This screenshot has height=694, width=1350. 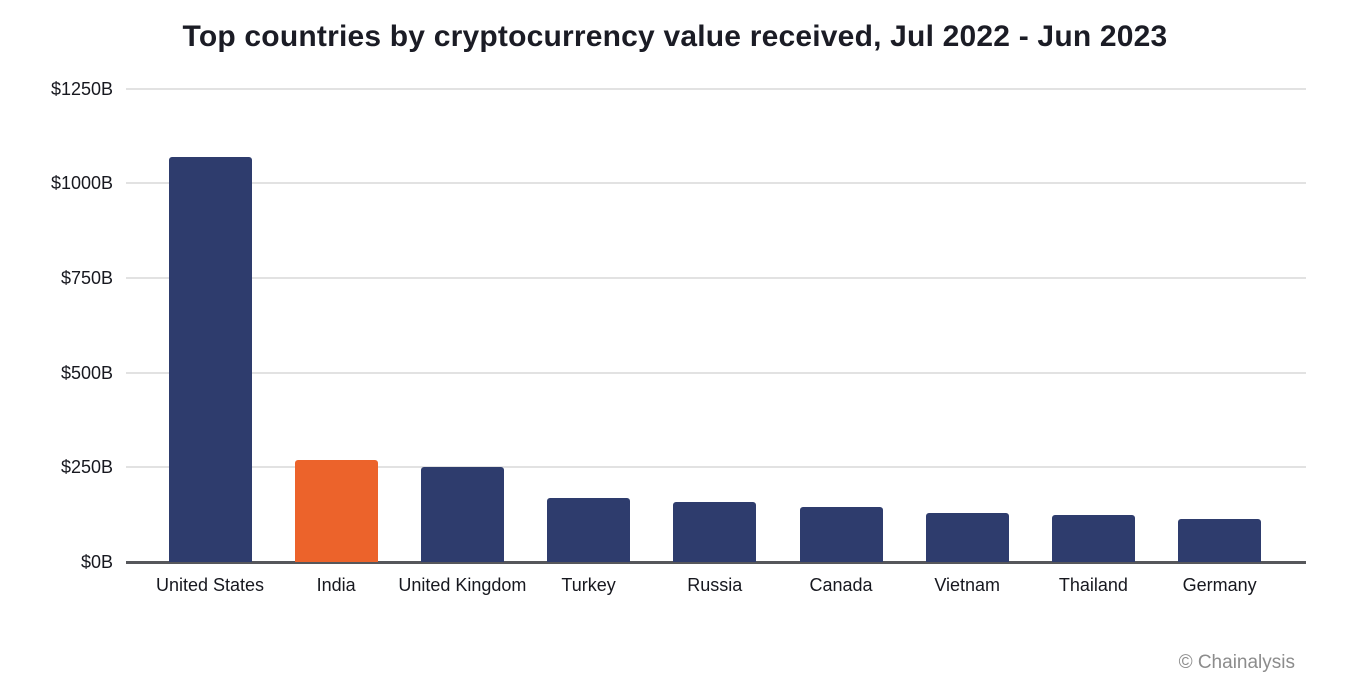 What do you see at coordinates (967, 537) in the screenshot?
I see `bar-vietnam` at bounding box center [967, 537].